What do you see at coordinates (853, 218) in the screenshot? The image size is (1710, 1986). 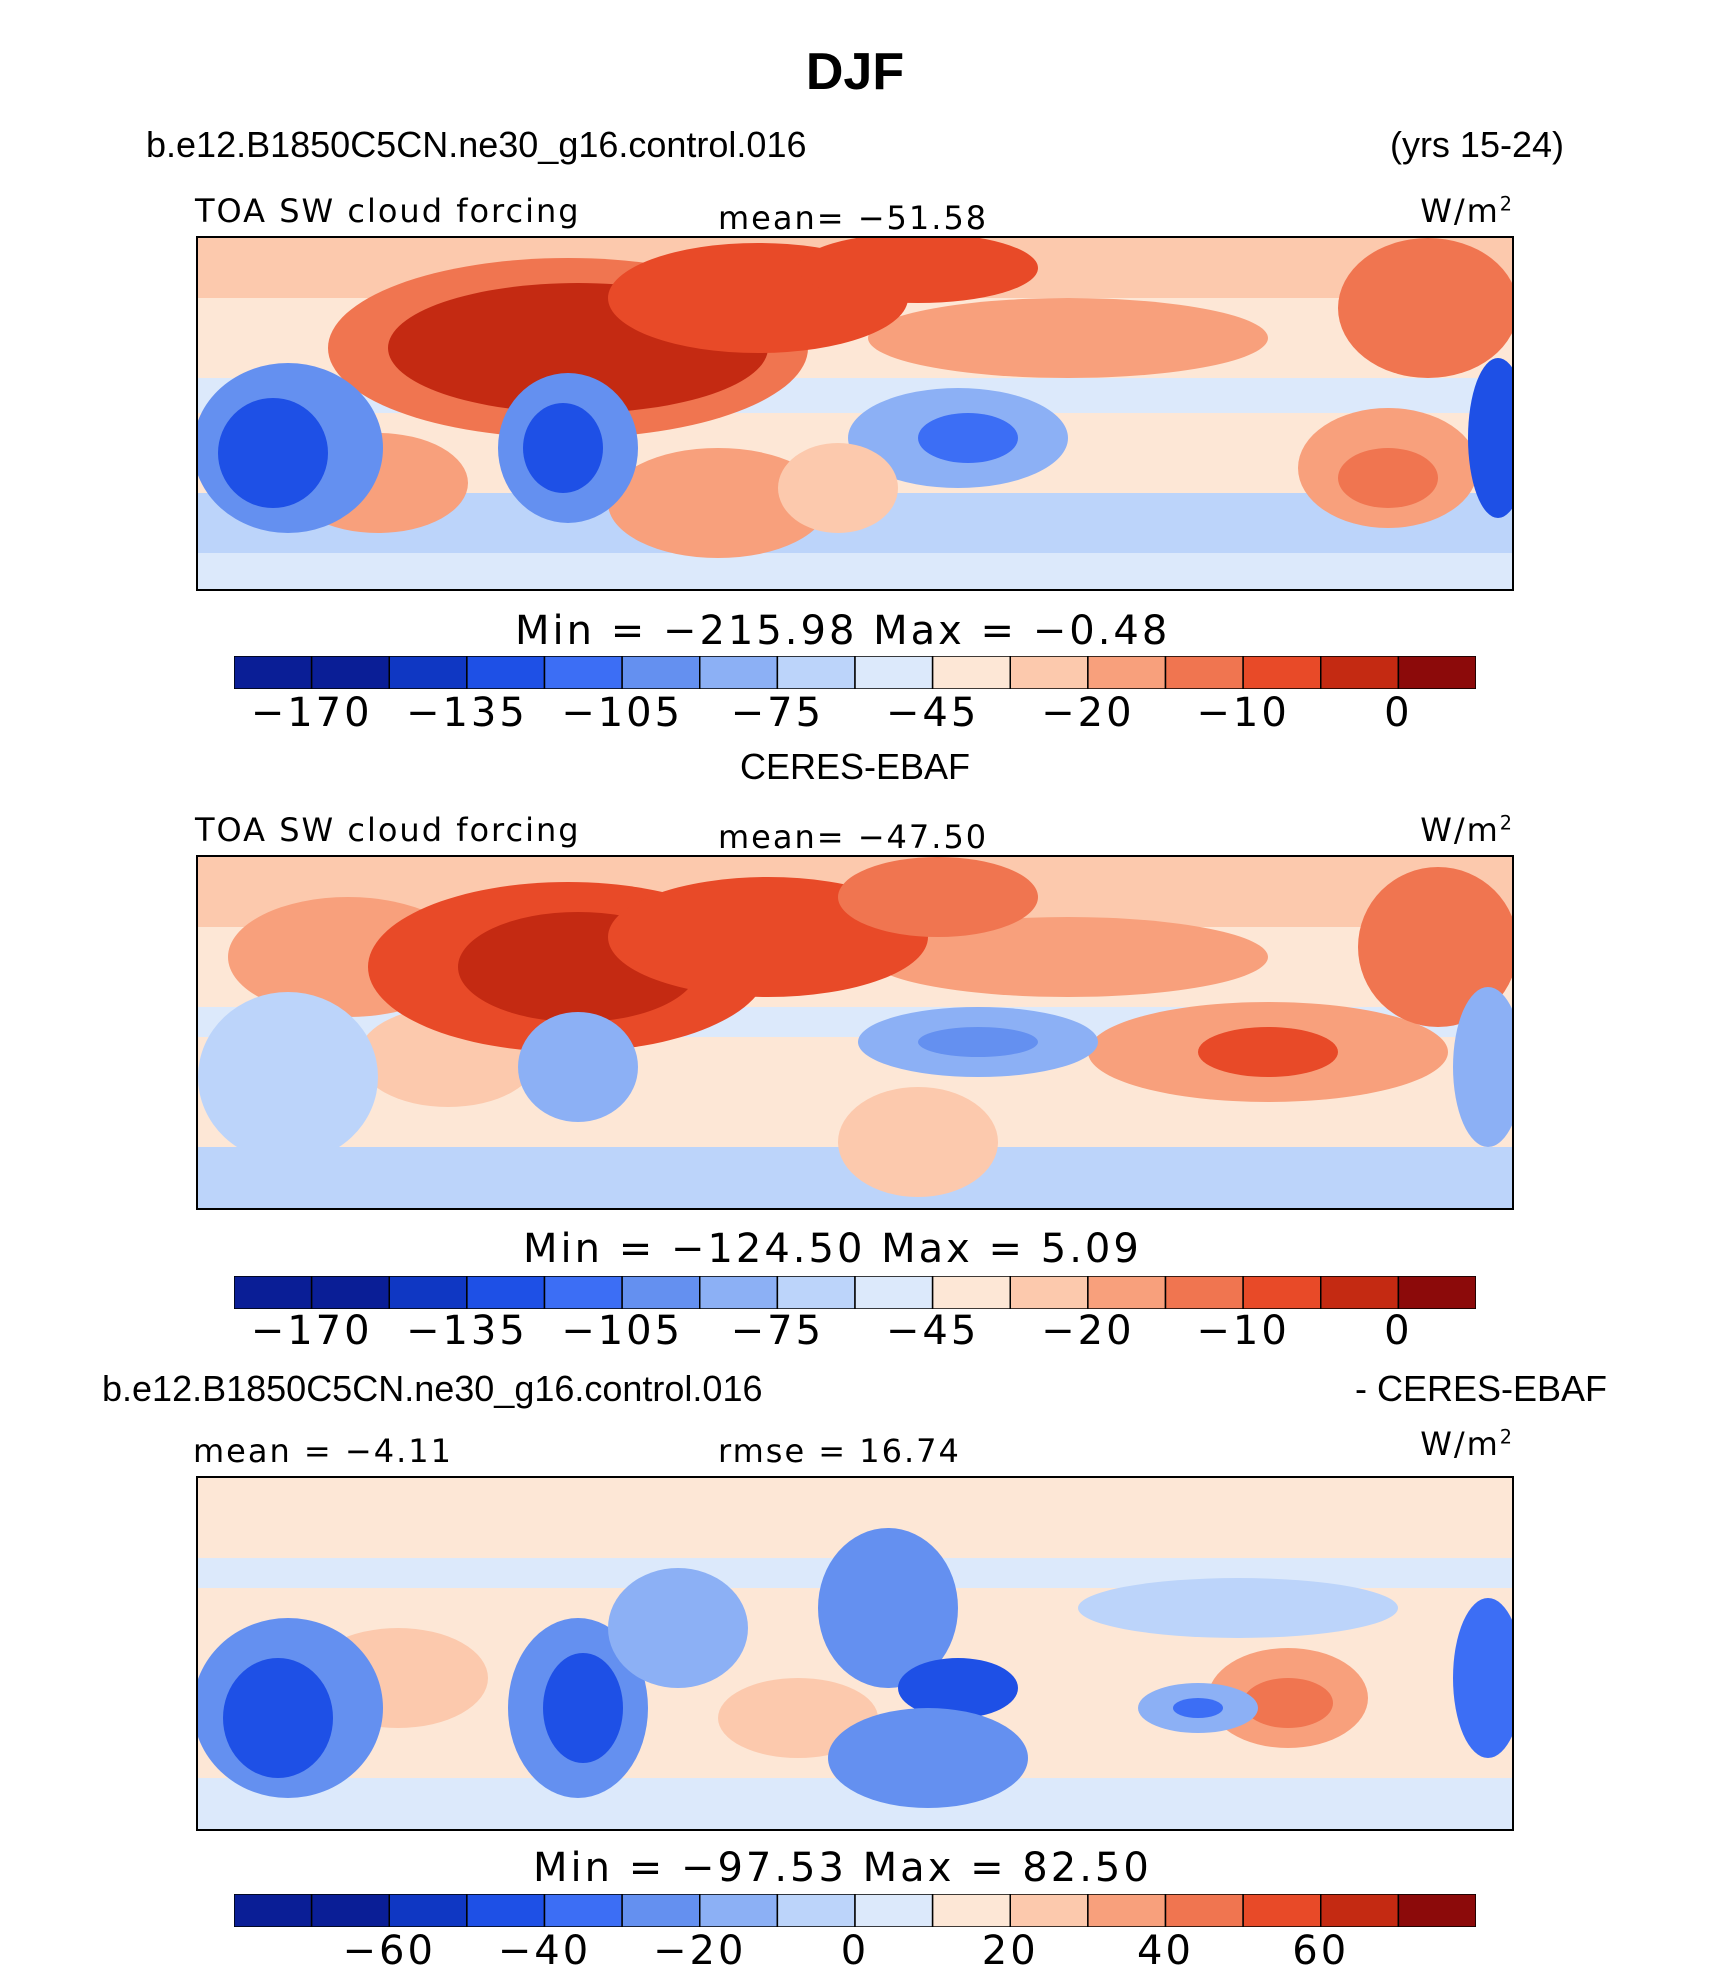 I see `panel-model-mean-label: mean= −51.58` at bounding box center [853, 218].